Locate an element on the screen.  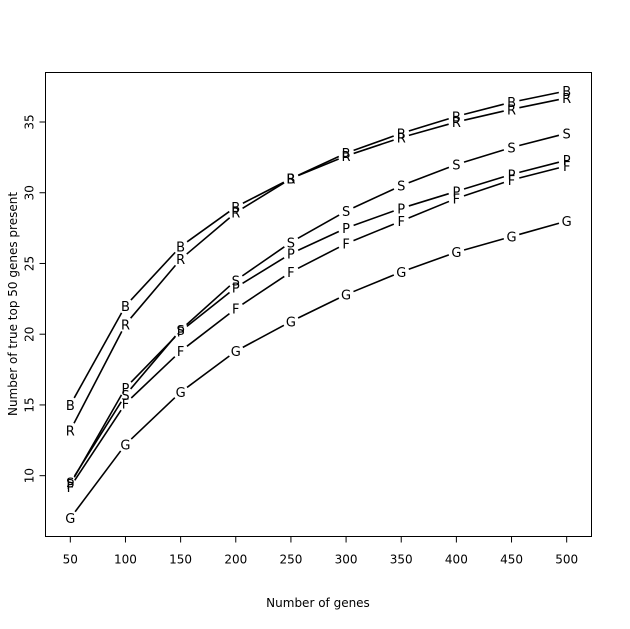
x-tick-label: 250 is located at coordinates (290, 560).